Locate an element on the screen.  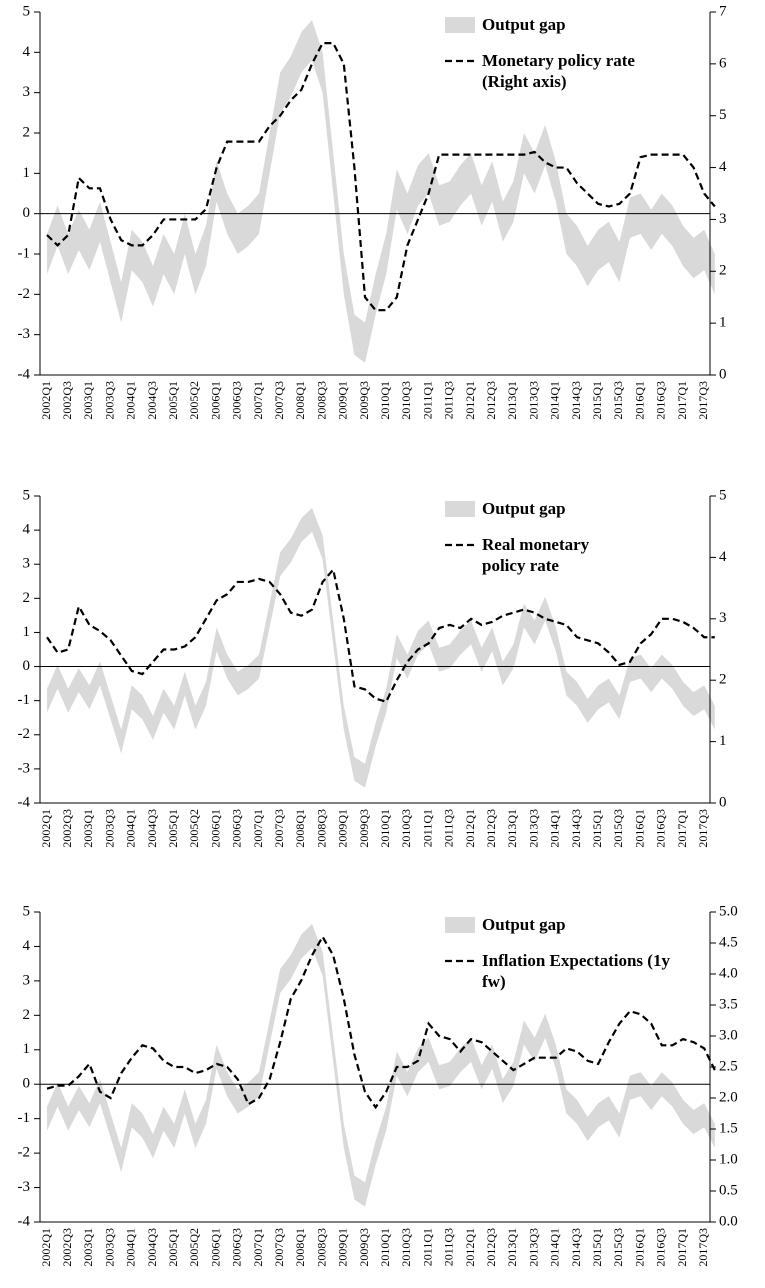
x-tick-label: 2012Q3 is located at coordinates (491, 400).